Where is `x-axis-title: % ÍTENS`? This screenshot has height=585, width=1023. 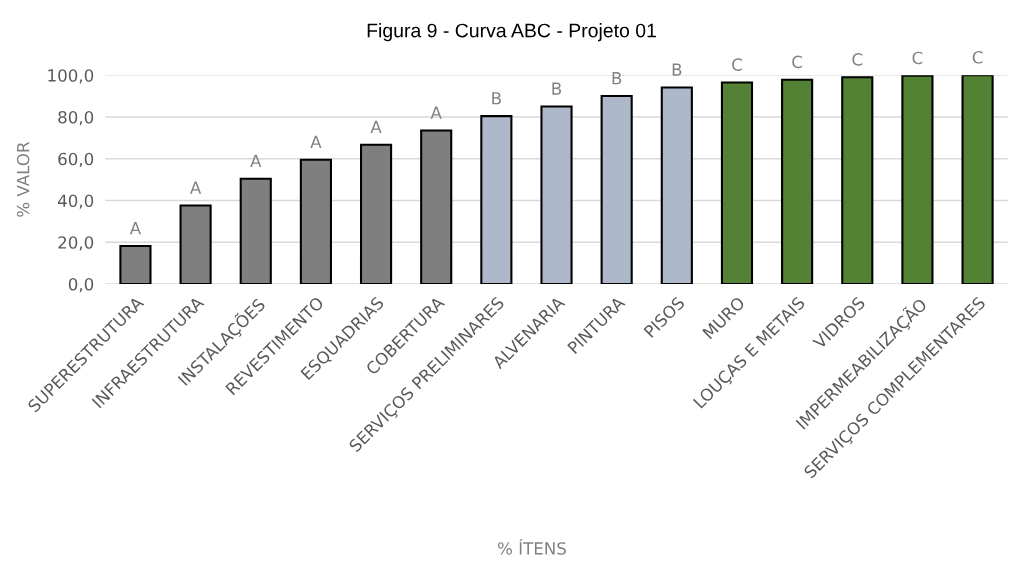
x-axis-title: % ÍTENS is located at coordinates (531, 547).